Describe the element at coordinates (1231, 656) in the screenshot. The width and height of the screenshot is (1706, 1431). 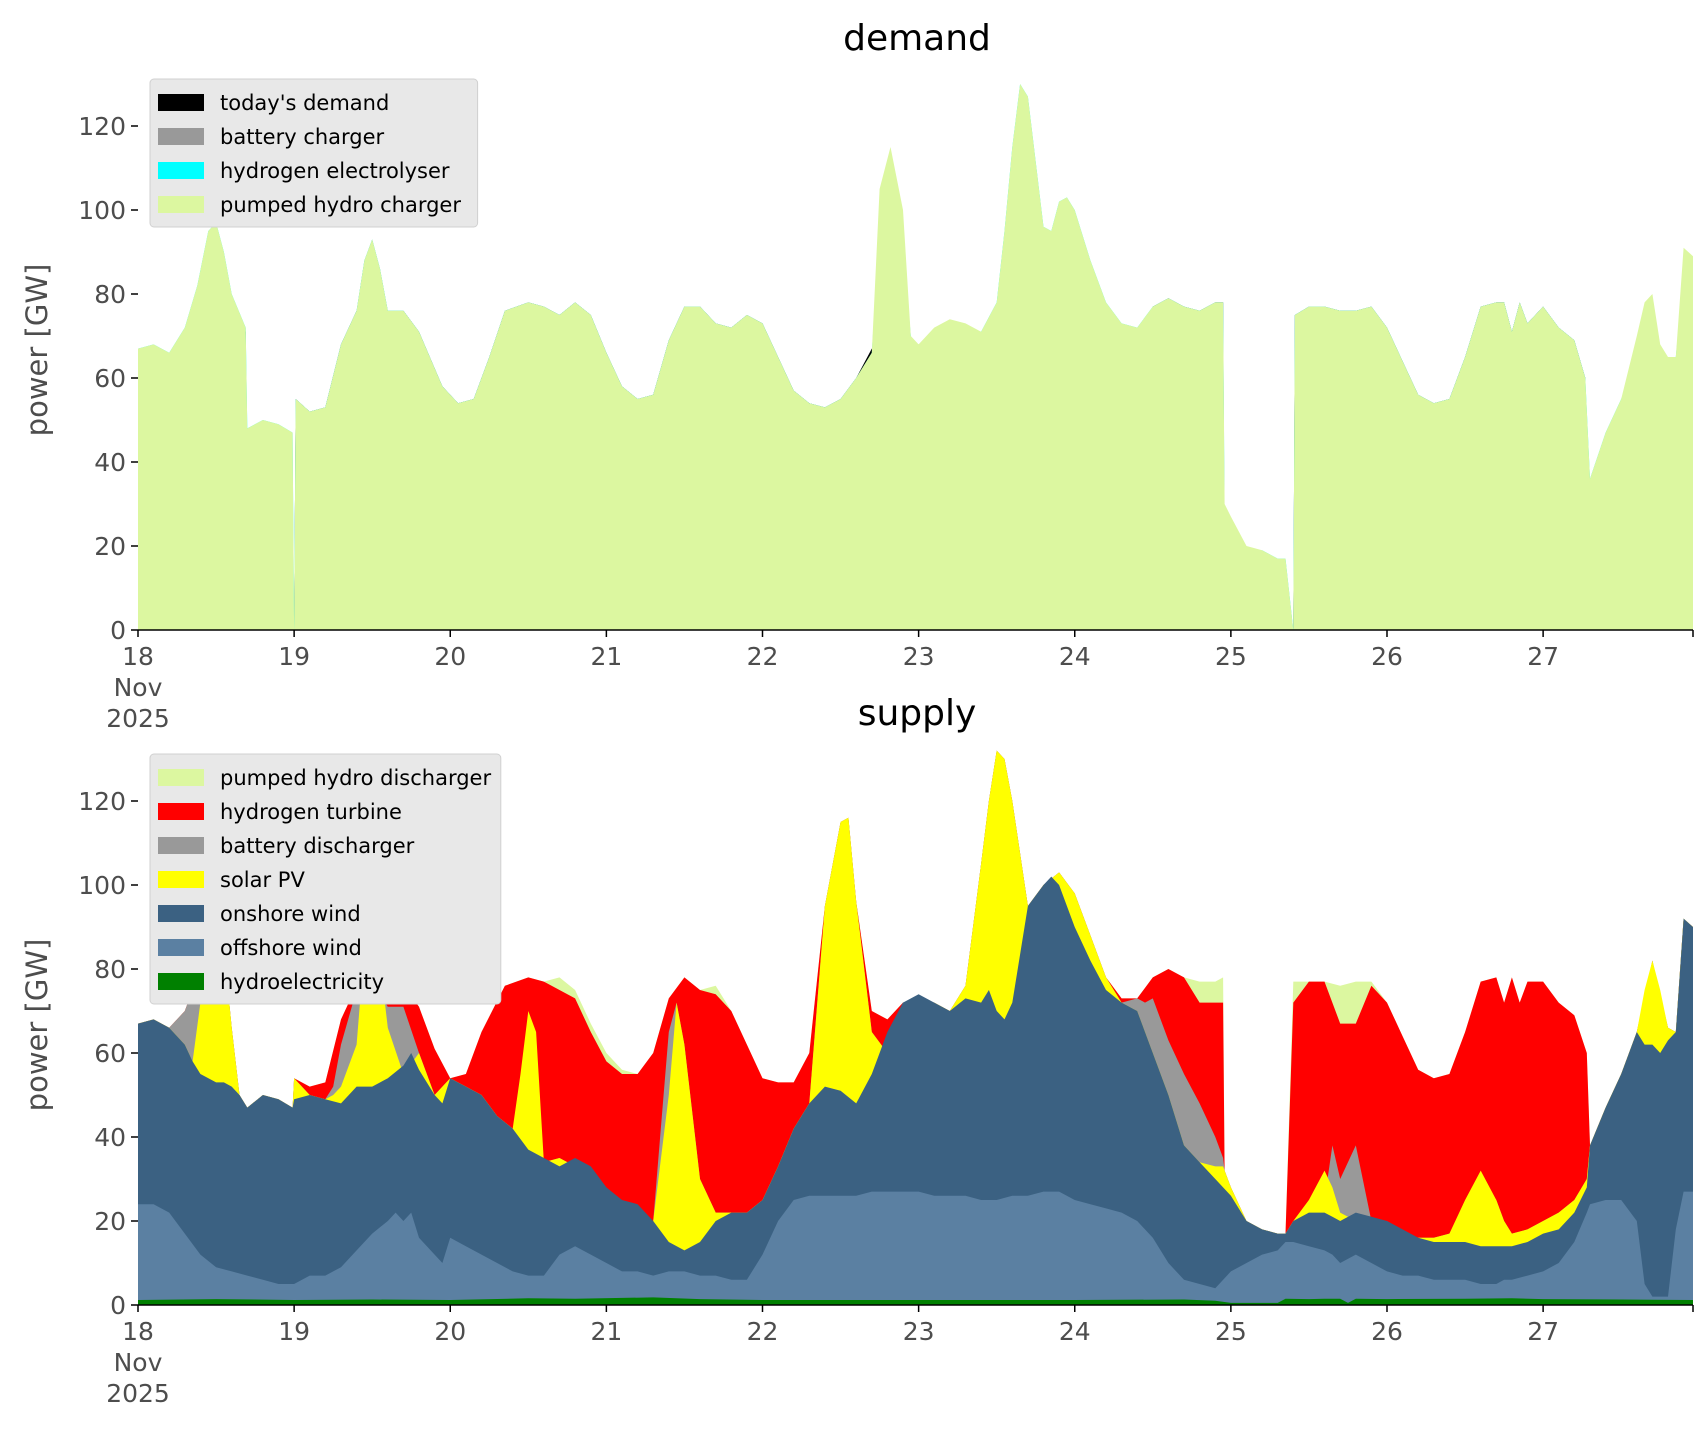
I see `demand-x-tick-label: 25` at that location.